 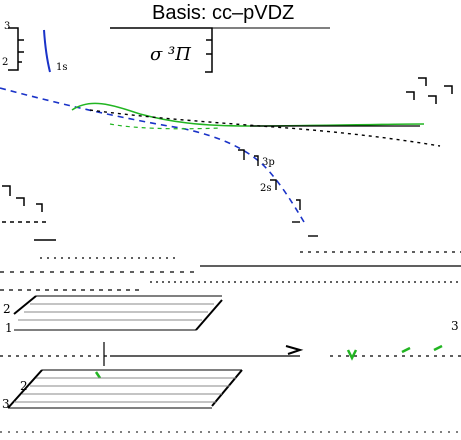 I want to click on lower-frame-b, so click(x=125, y=389).